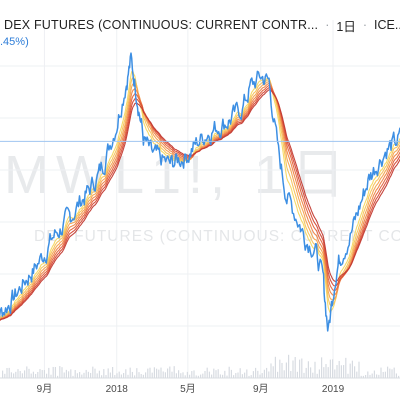 The height and width of the screenshot is (400, 400). Describe the element at coordinates (14, 42) in the screenshot. I see `price-change-label: .45%)` at that location.